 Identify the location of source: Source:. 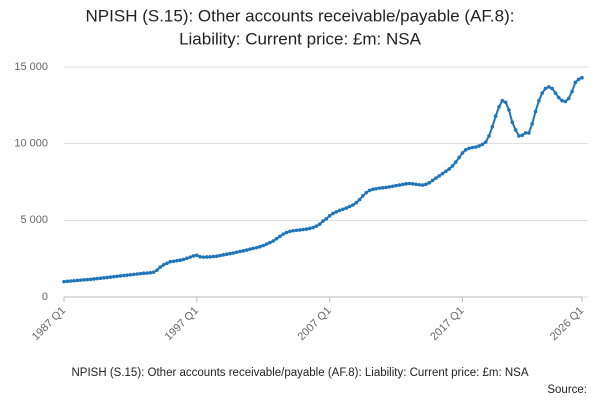
(567, 390).